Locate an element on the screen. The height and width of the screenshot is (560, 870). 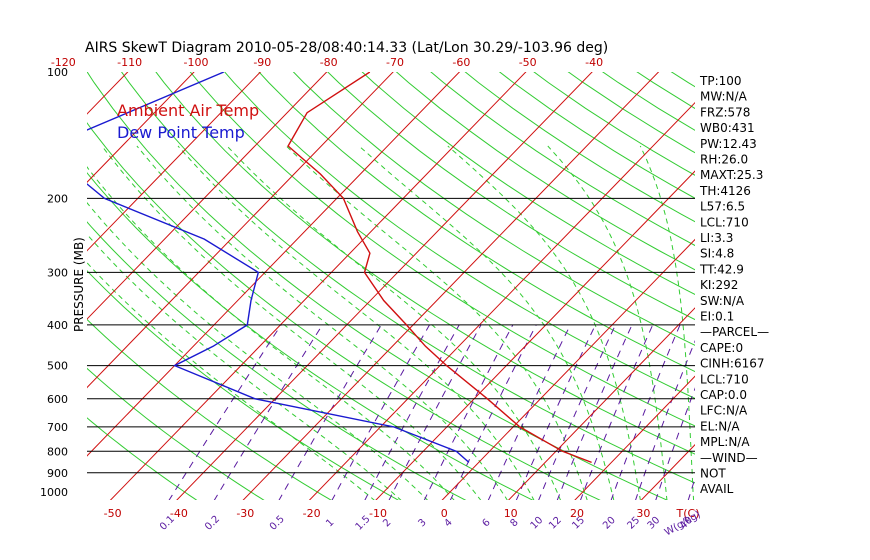
stat-line: —WIND— is located at coordinates (729, 458).